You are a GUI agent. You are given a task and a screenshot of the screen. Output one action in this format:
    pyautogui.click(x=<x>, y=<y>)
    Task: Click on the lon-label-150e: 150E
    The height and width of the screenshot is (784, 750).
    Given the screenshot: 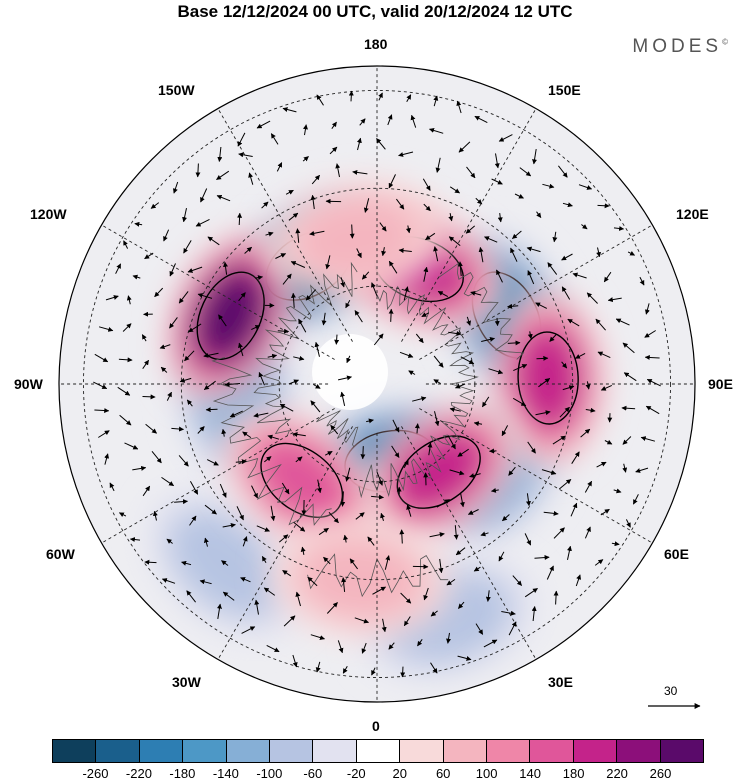 What is the action you would take?
    pyautogui.click(x=564, y=90)
    